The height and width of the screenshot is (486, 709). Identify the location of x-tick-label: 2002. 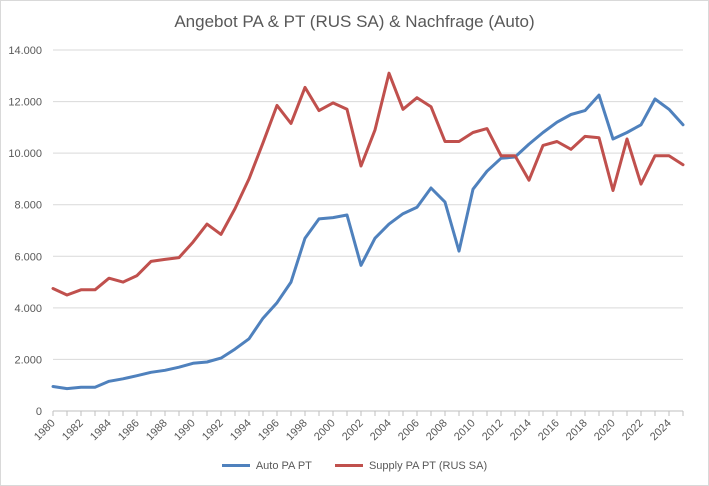
(353, 430).